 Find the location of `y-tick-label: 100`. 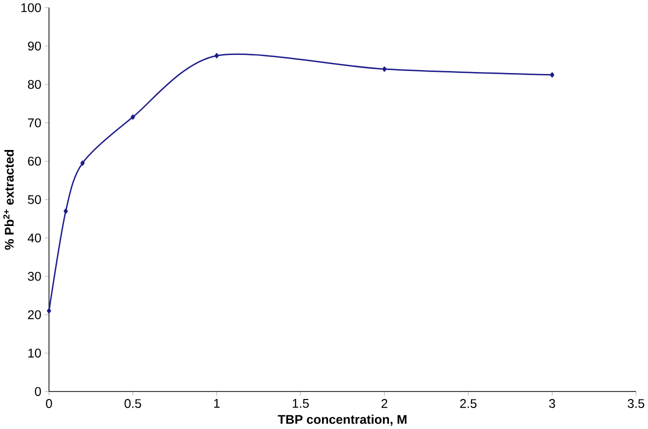

y-tick-label: 100 is located at coordinates (31, 7).